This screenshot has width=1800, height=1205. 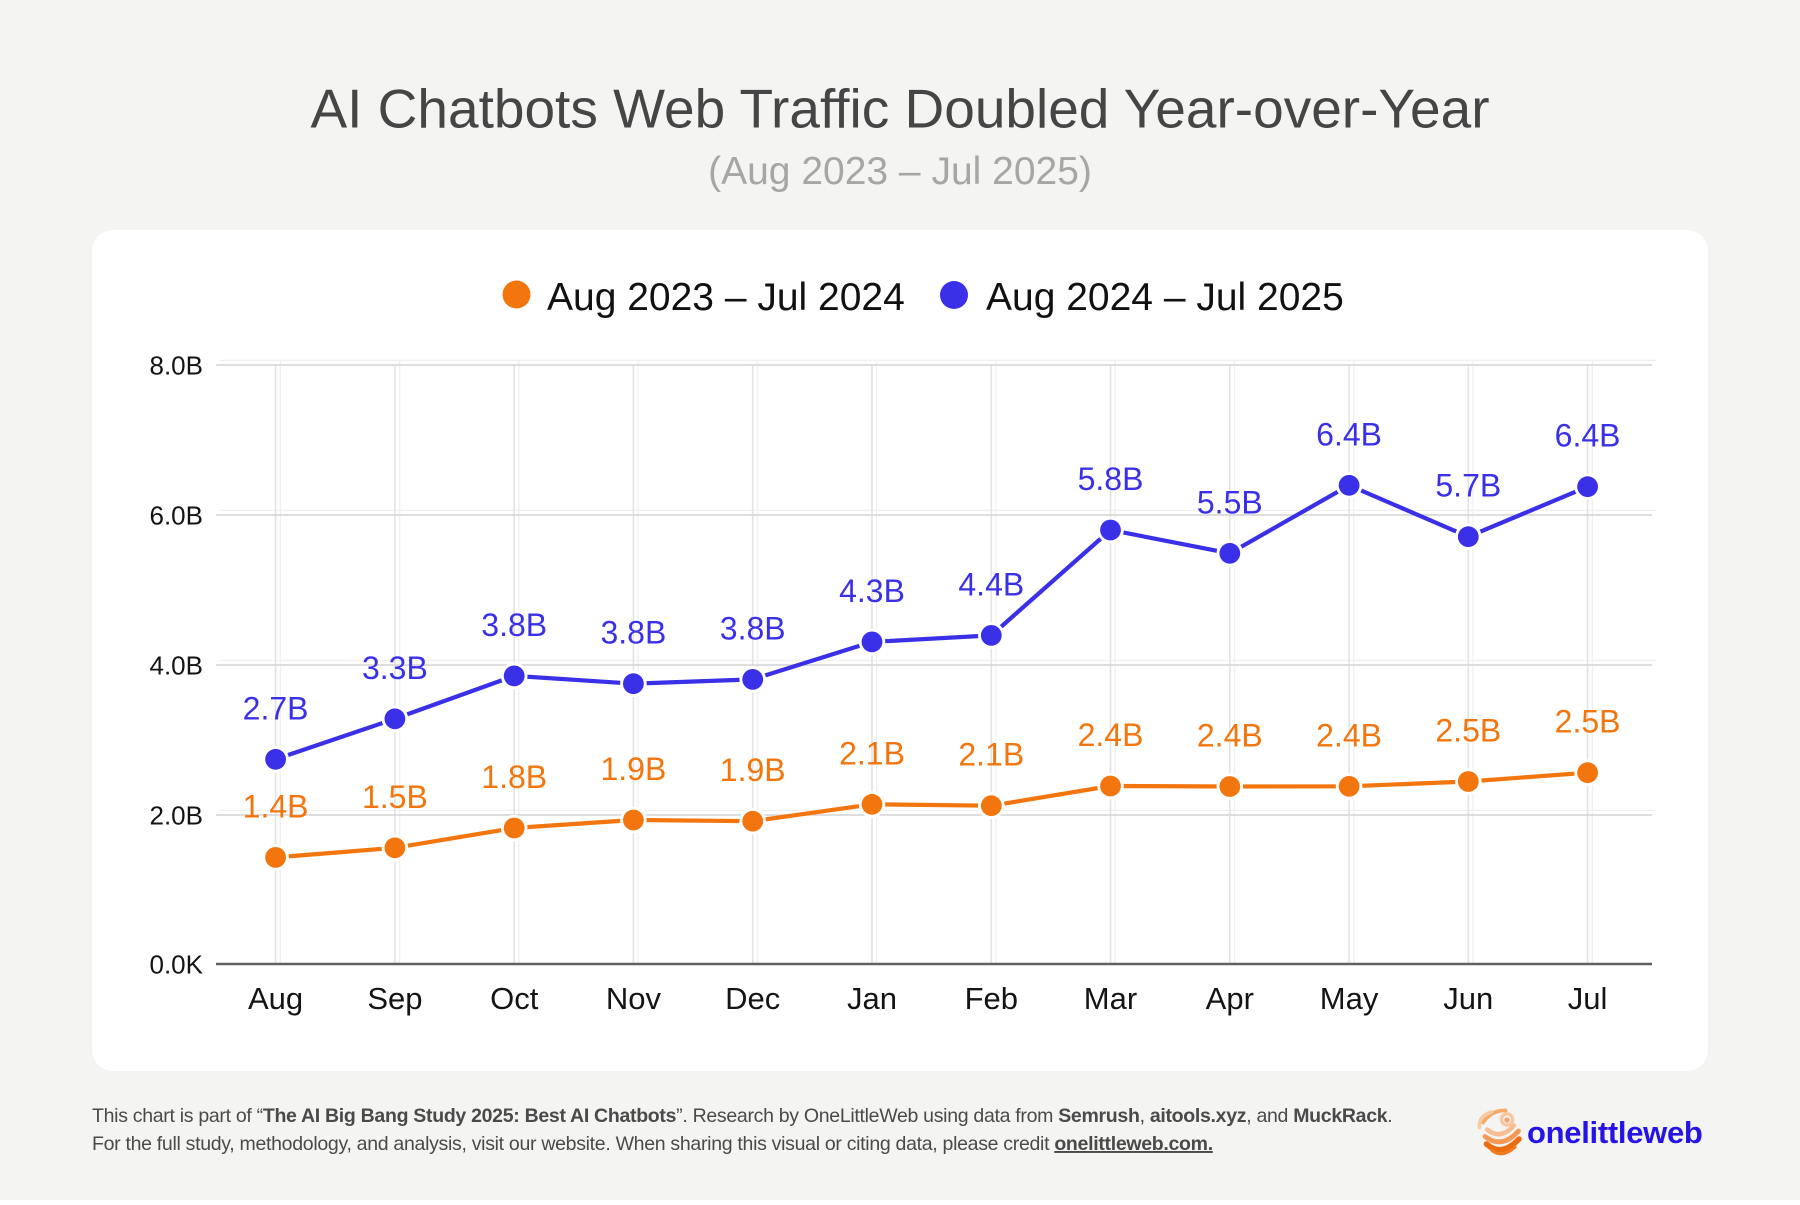 What do you see at coordinates (1110, 998) in the screenshot?
I see `svg-text: Mar` at bounding box center [1110, 998].